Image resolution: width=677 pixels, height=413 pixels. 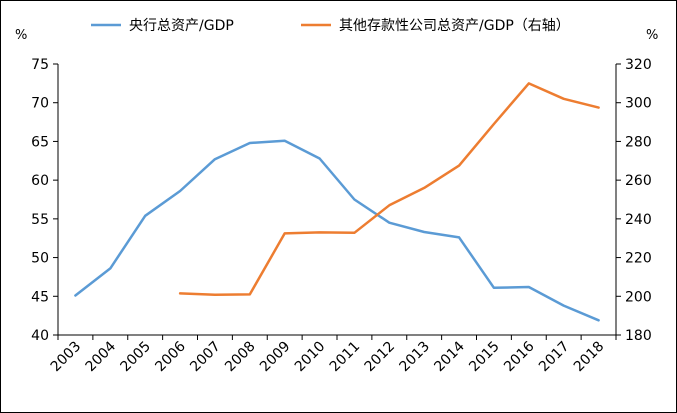 What do you see at coordinates (638, 65) in the screenshot?
I see `right-y-tick-label: 320` at bounding box center [638, 65].